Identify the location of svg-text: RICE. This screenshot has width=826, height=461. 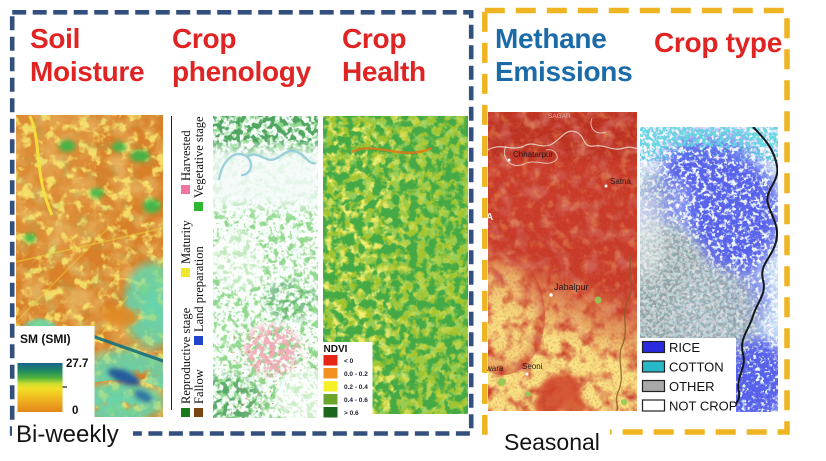
(684, 347).